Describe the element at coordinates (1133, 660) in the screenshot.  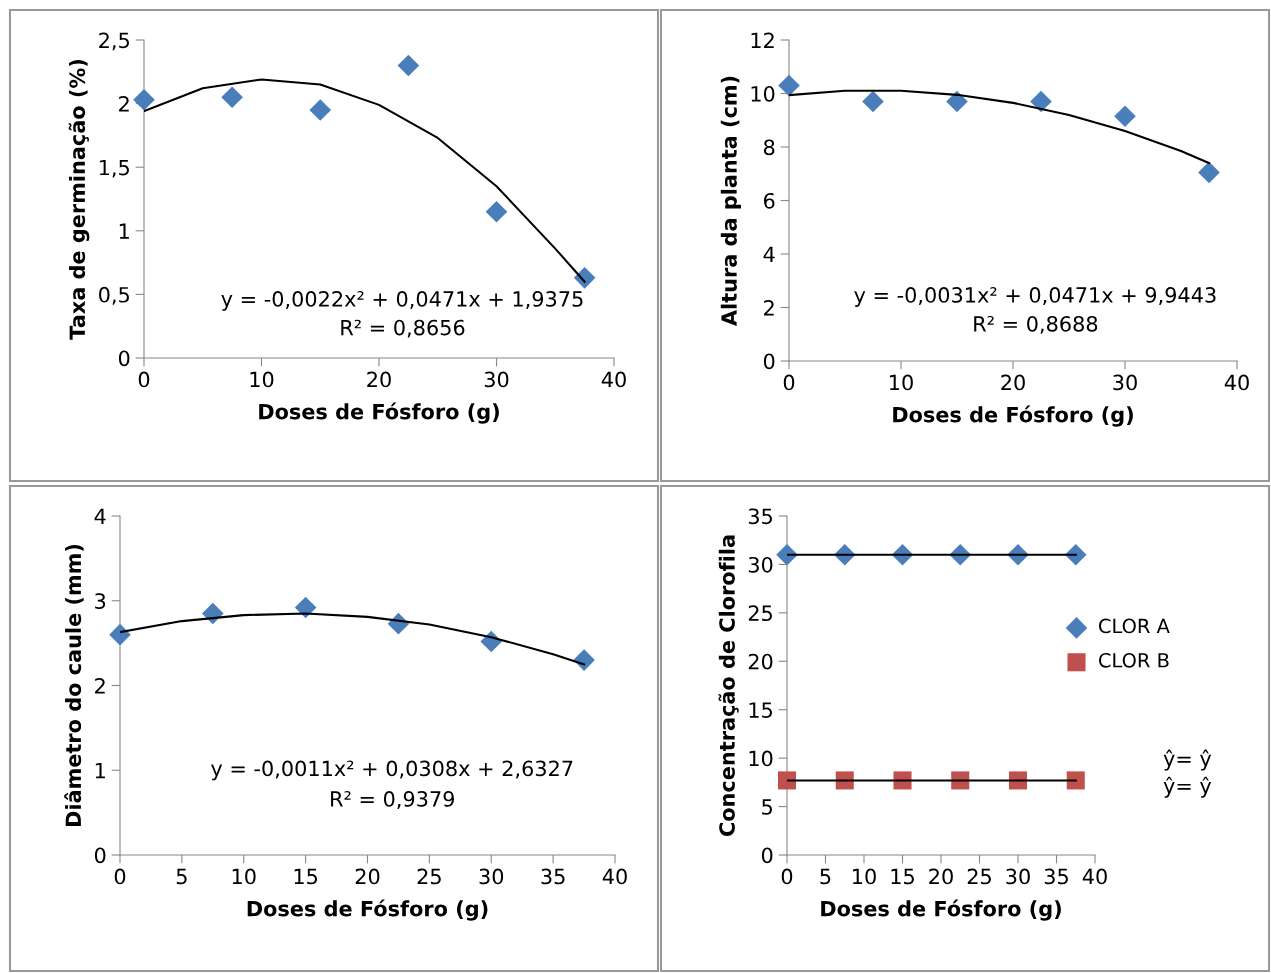
I see `legend-label: CLOR B` at that location.